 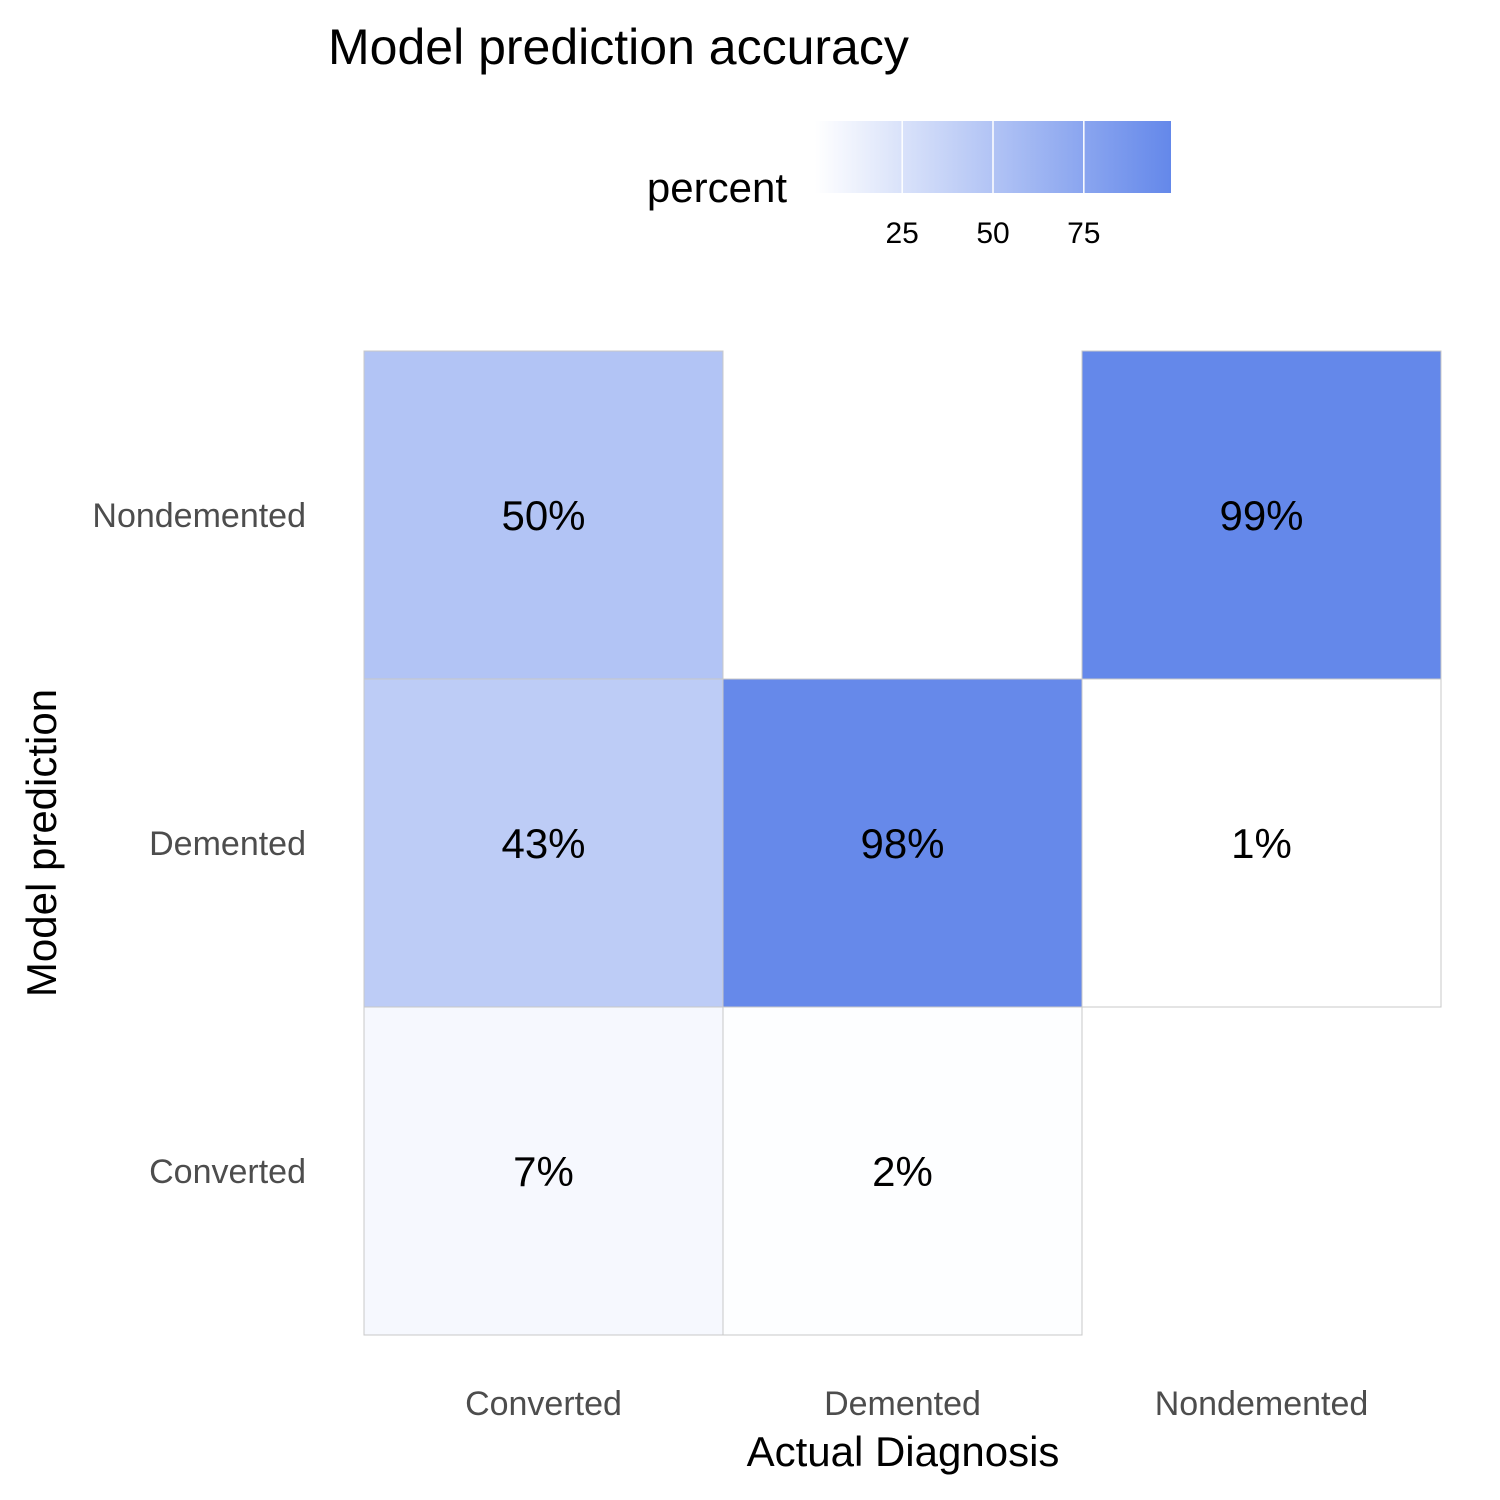 I want to click on legend-ticks: 25 50 75, so click(x=993, y=185).